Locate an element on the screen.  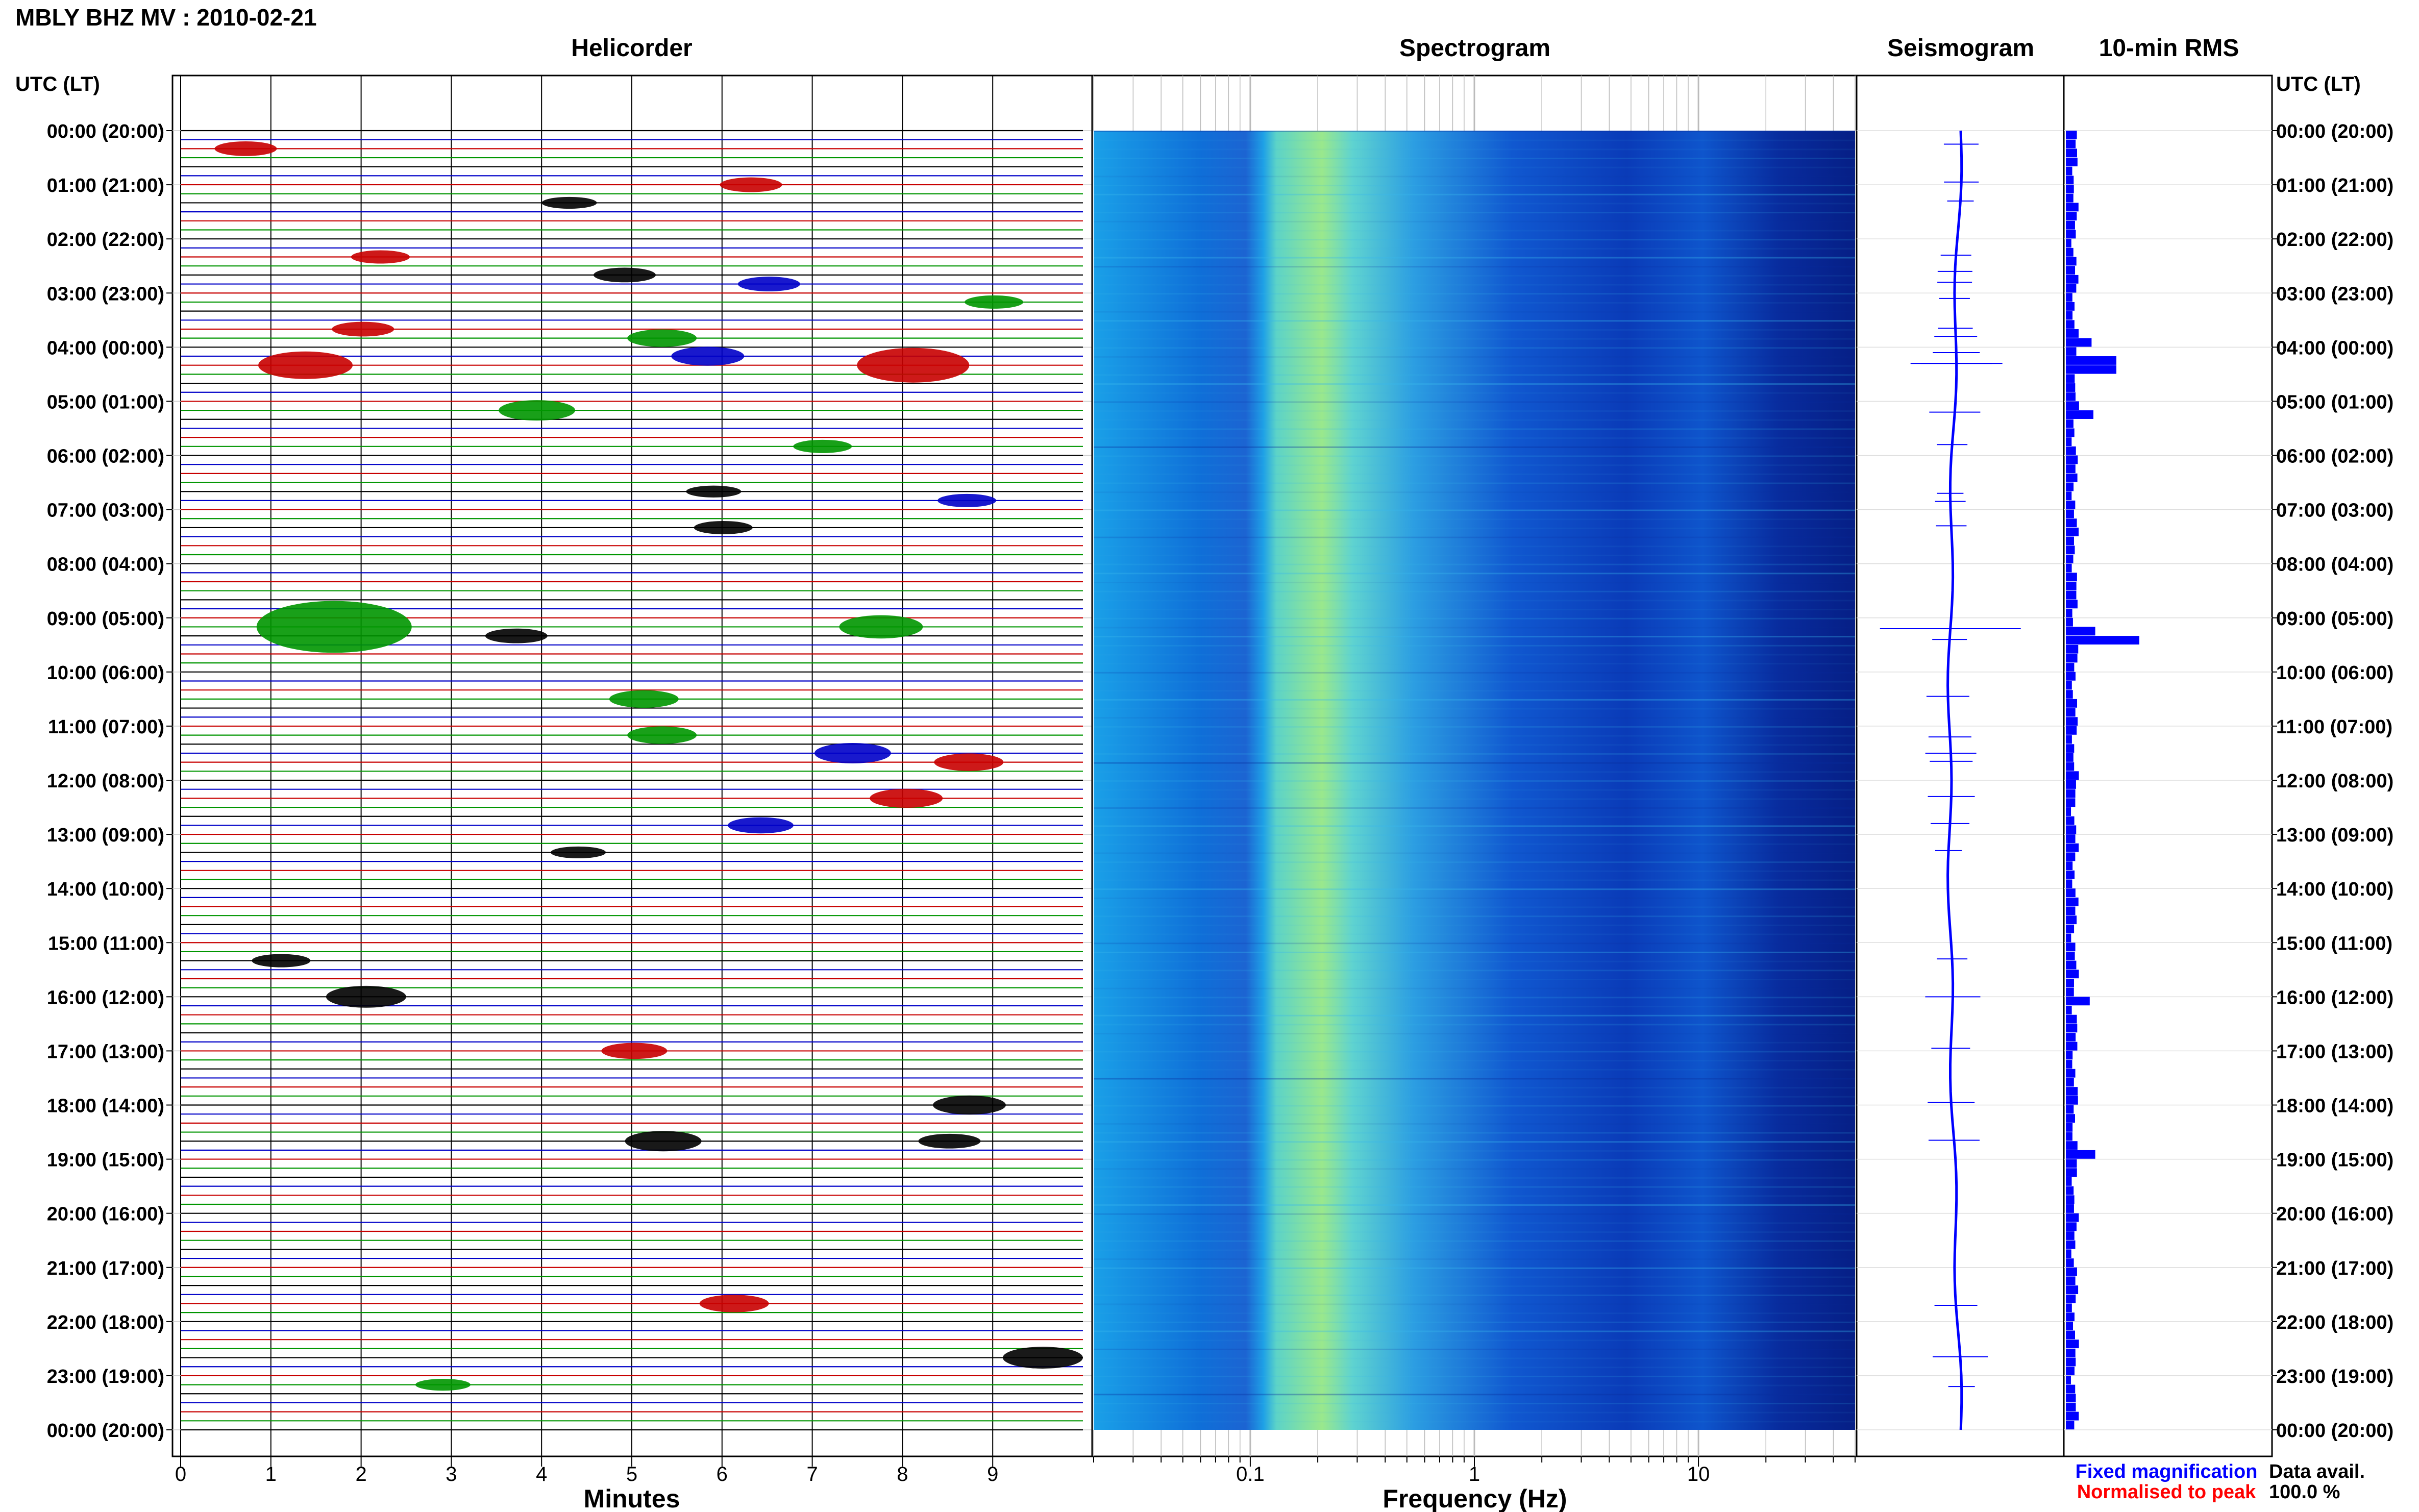
seismogram-trace is located at coordinates (1954, 780).